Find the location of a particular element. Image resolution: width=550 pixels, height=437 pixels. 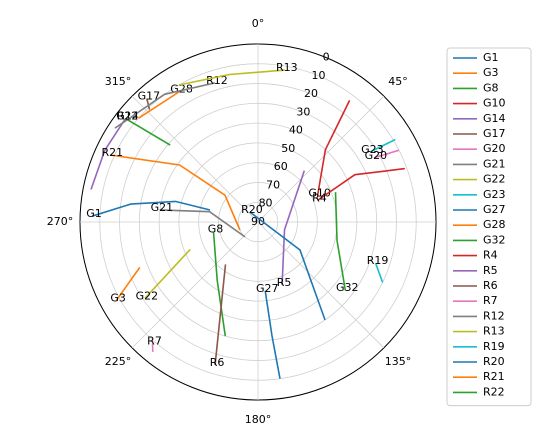

theta-tick-label: 225° is located at coordinates (118, 361).